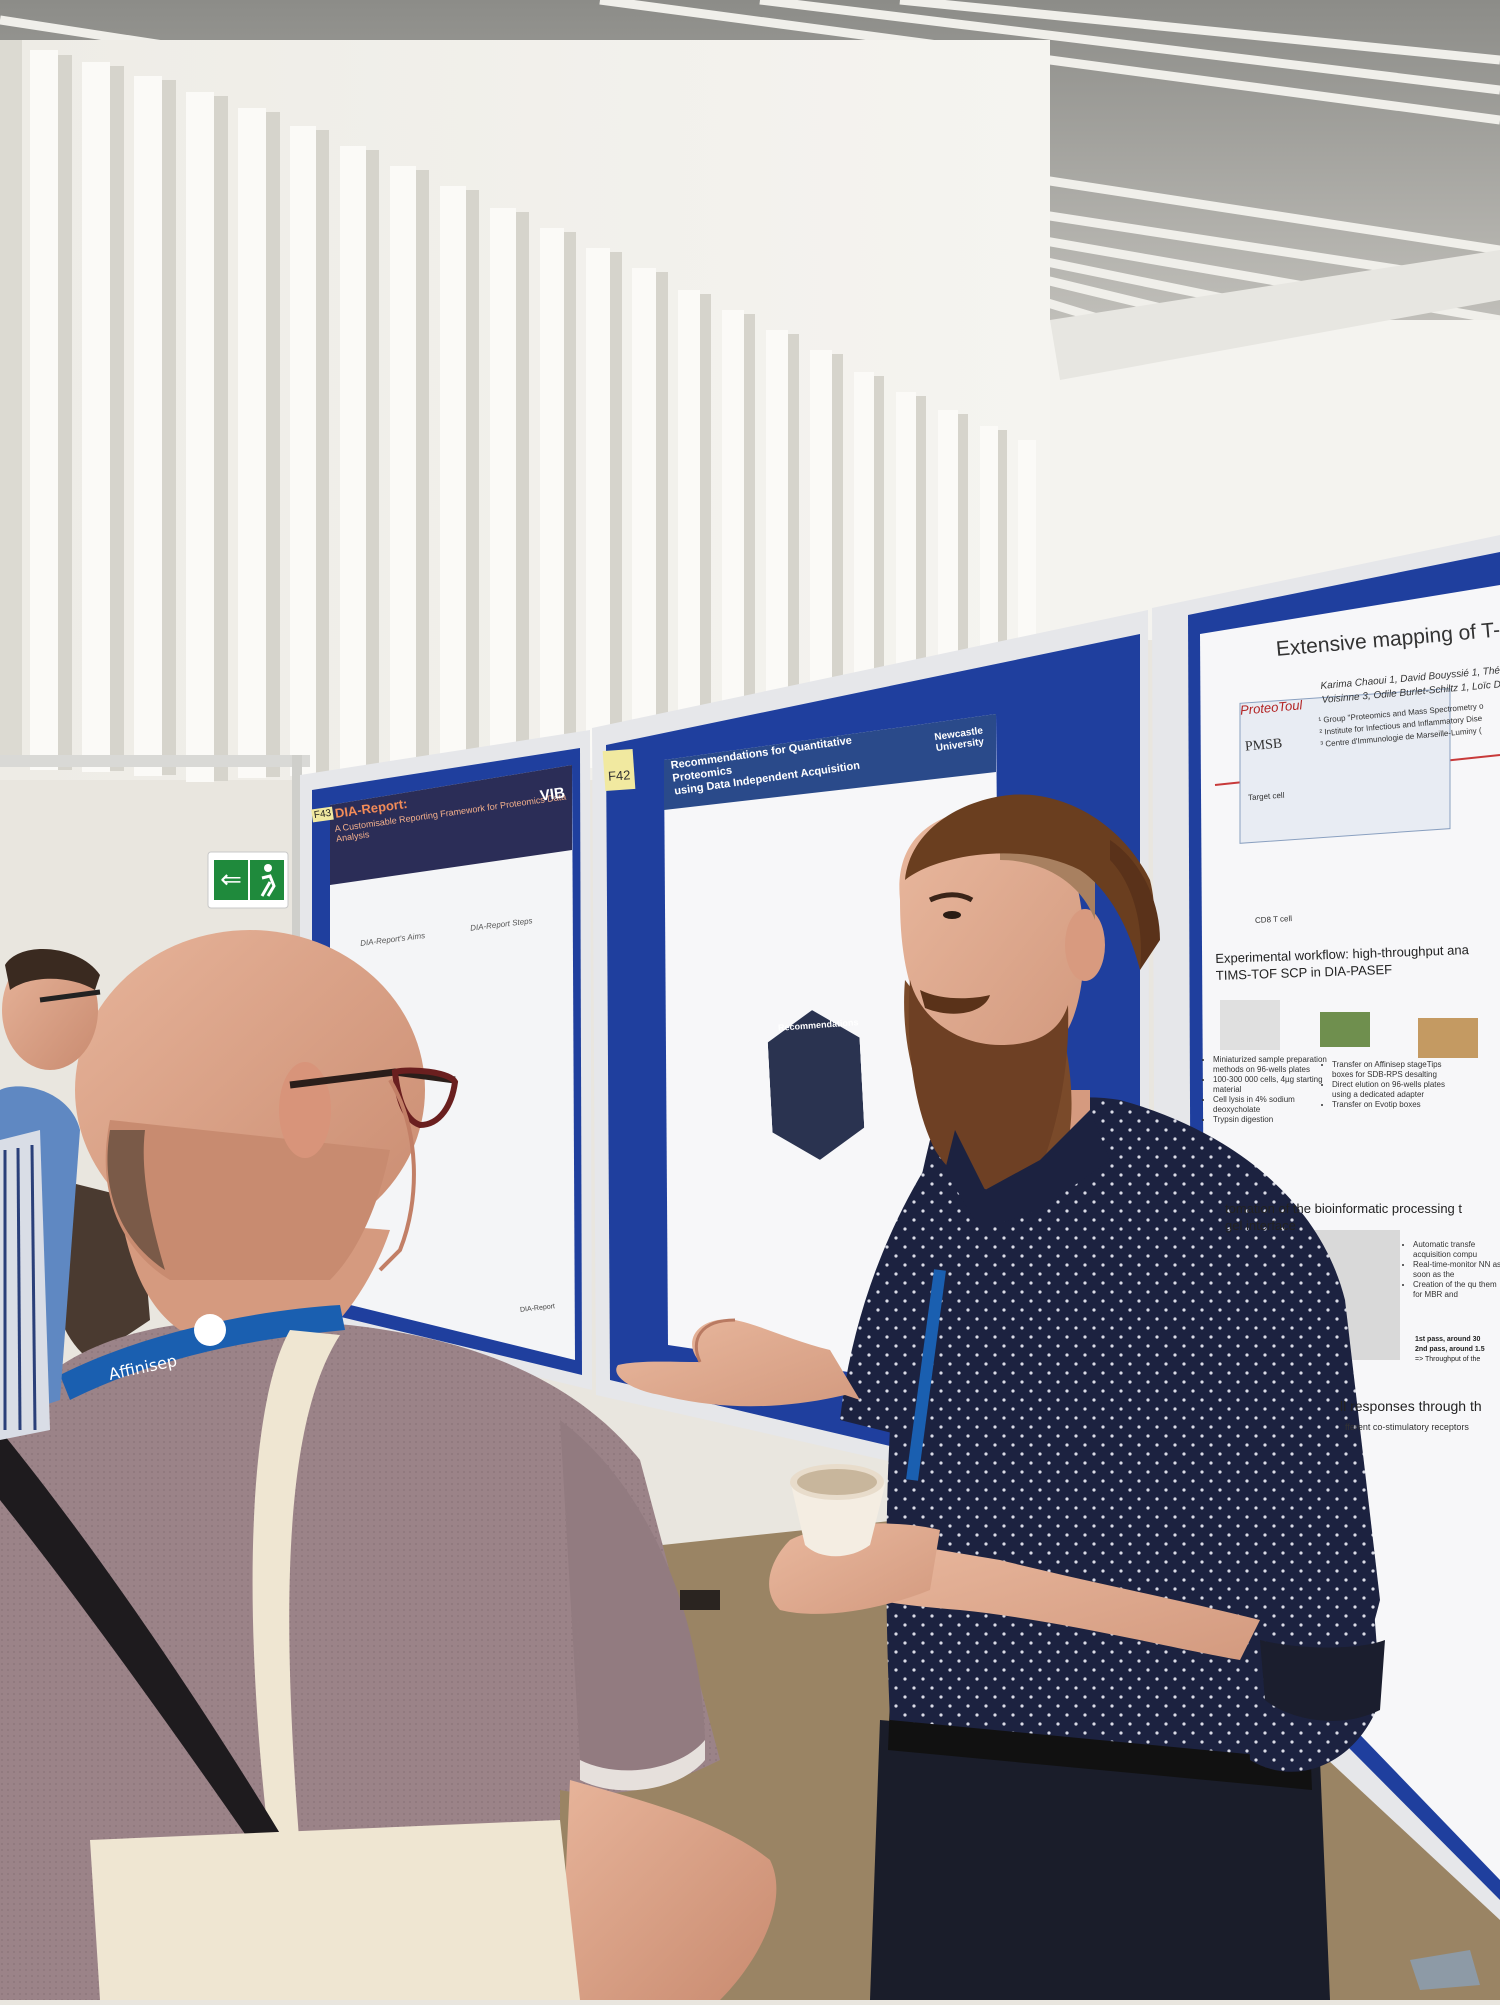  Describe the element at coordinates (619, 775) in the screenshot. I see `poster-center-tag: F42` at that location.